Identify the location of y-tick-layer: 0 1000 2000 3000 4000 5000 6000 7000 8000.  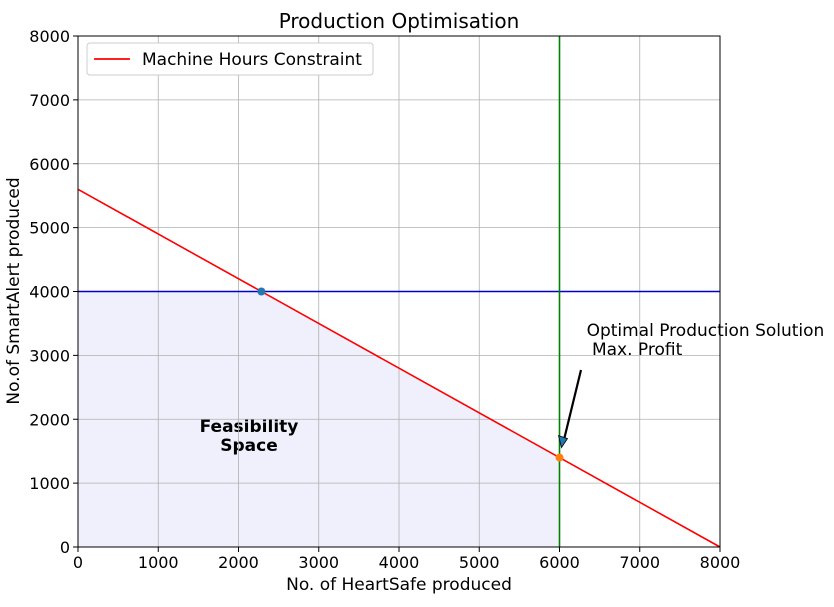
(53, 292).